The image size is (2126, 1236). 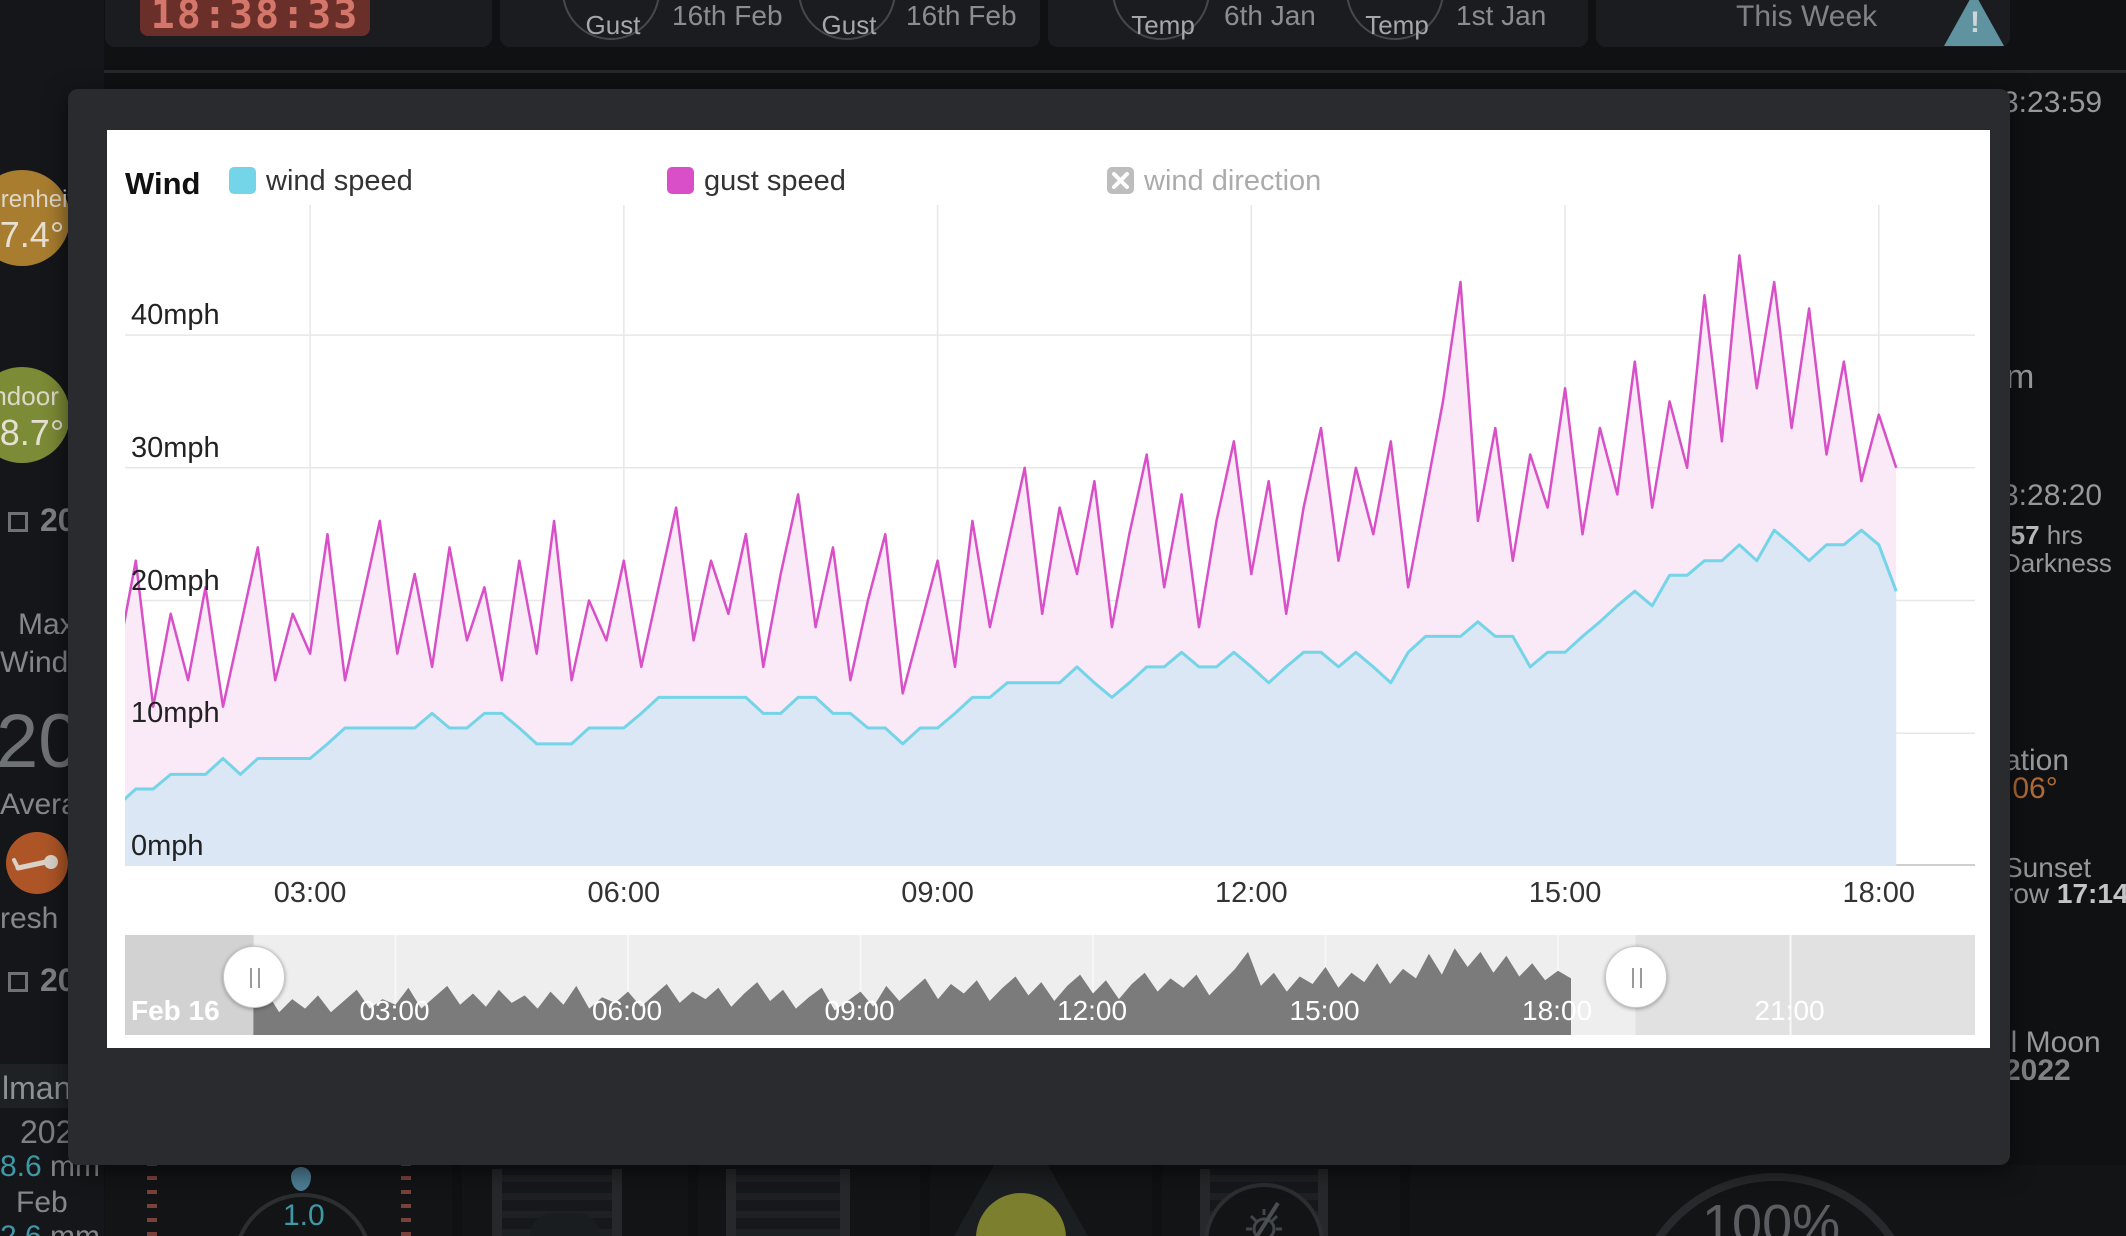 What do you see at coordinates (51, 624) in the screenshot?
I see `max-text: Max` at bounding box center [51, 624].